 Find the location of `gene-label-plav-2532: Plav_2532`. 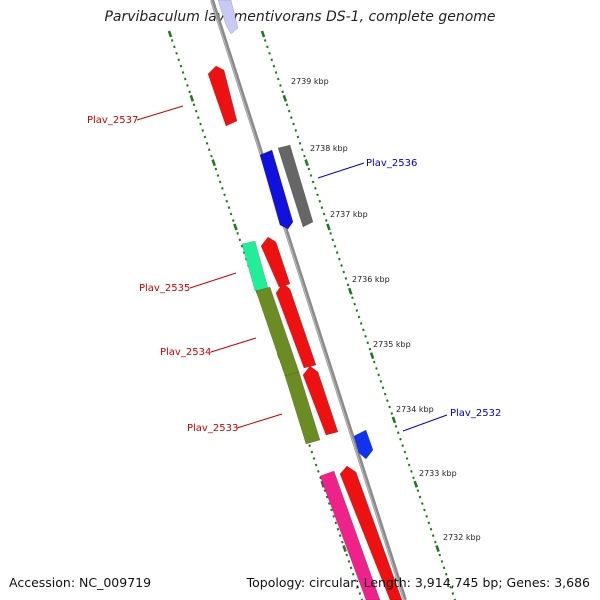

gene-label-plav-2532: Plav_2532 is located at coordinates (475, 413).